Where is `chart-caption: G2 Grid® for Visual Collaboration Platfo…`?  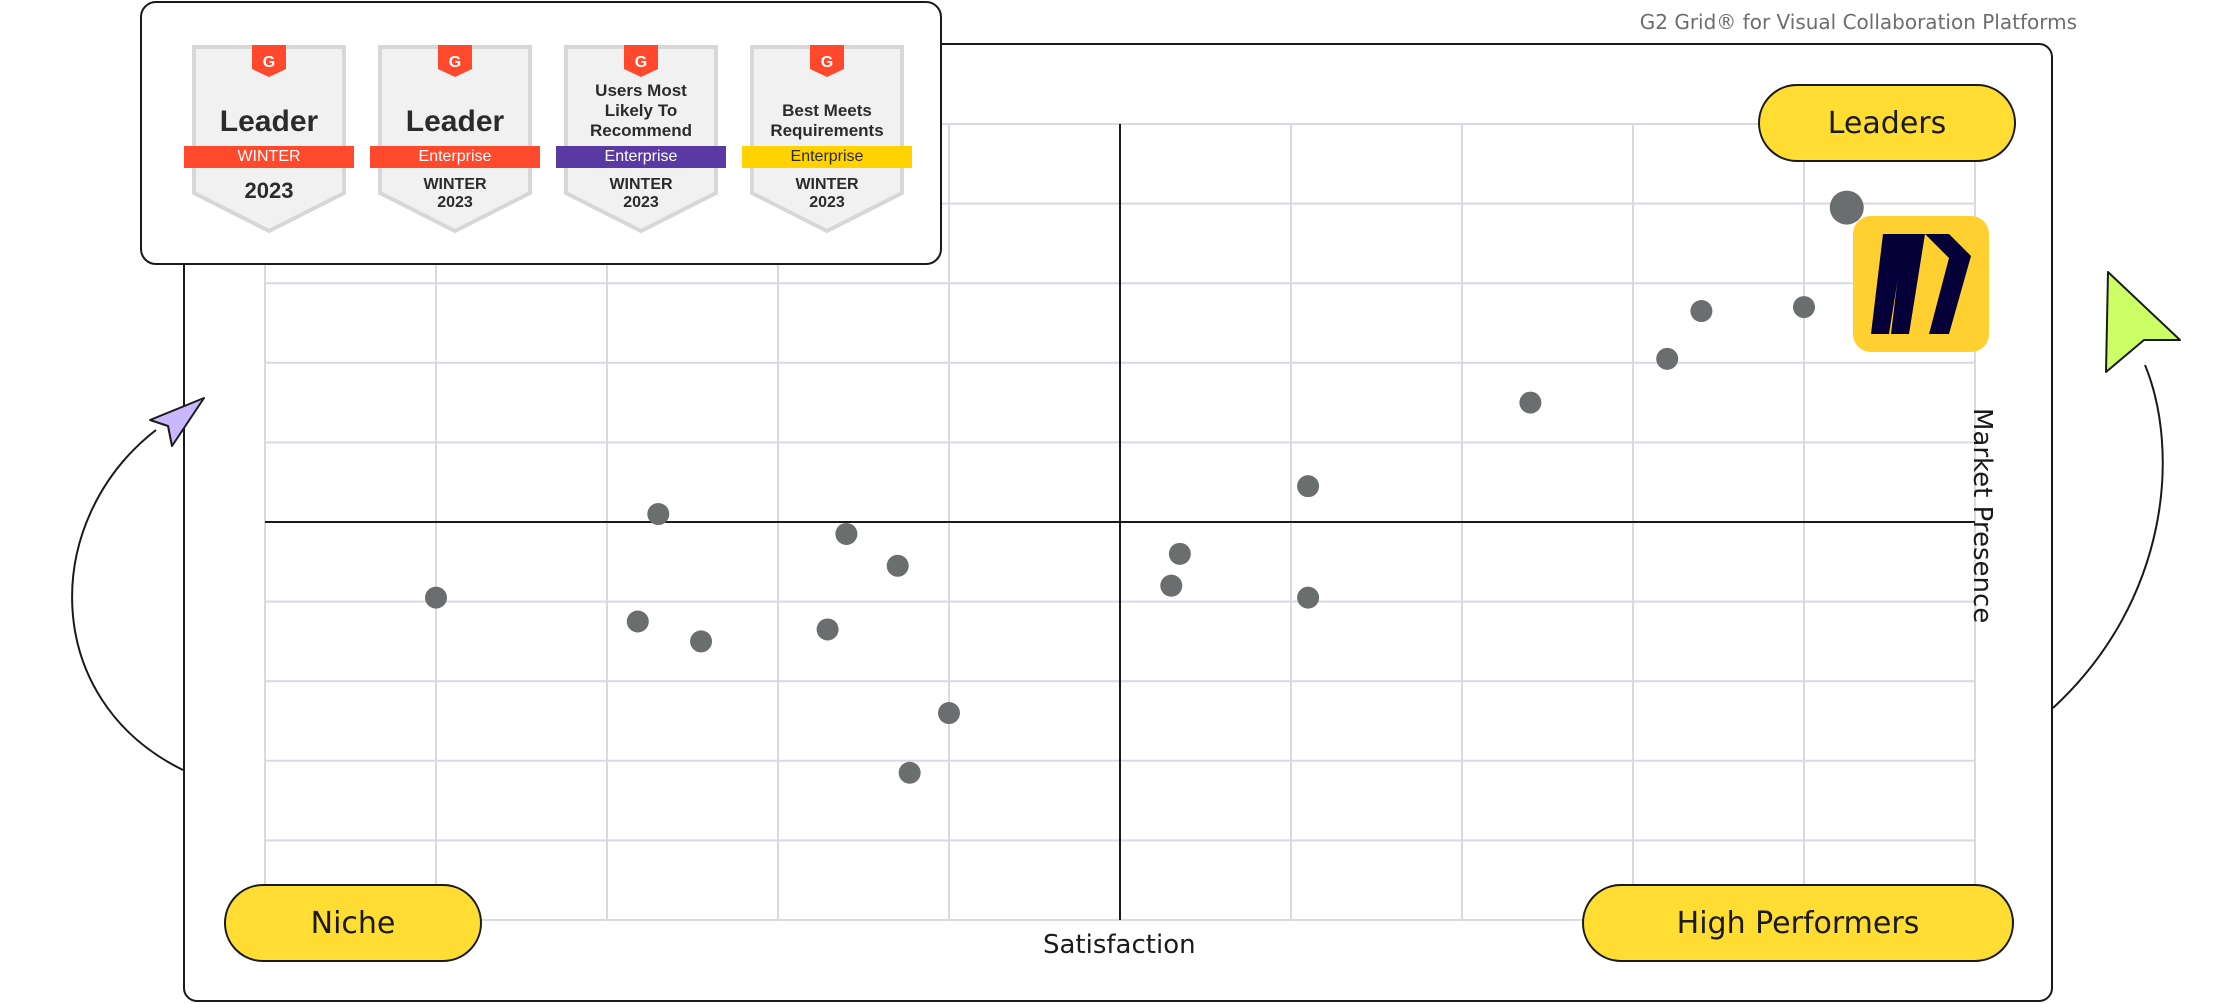 chart-caption: G2 Grid® for Visual Collaboration Platfo… is located at coordinates (1858, 22).